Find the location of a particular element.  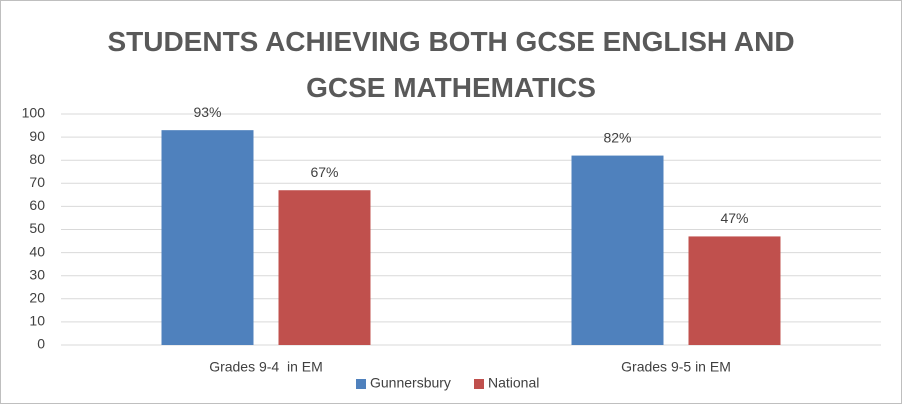

legend-label: Gunnersbury is located at coordinates (410, 383).